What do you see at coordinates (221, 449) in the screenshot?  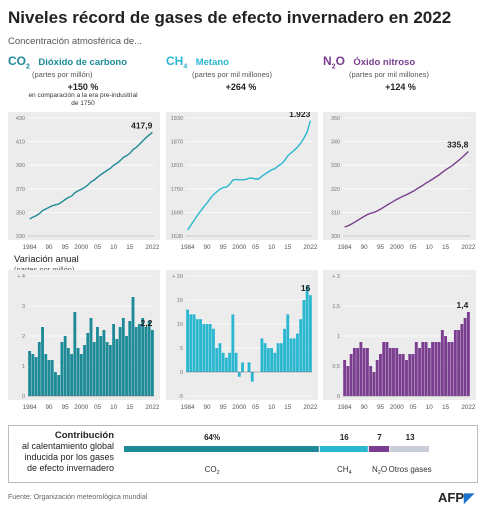 I see `contribution-segment` at bounding box center [221, 449].